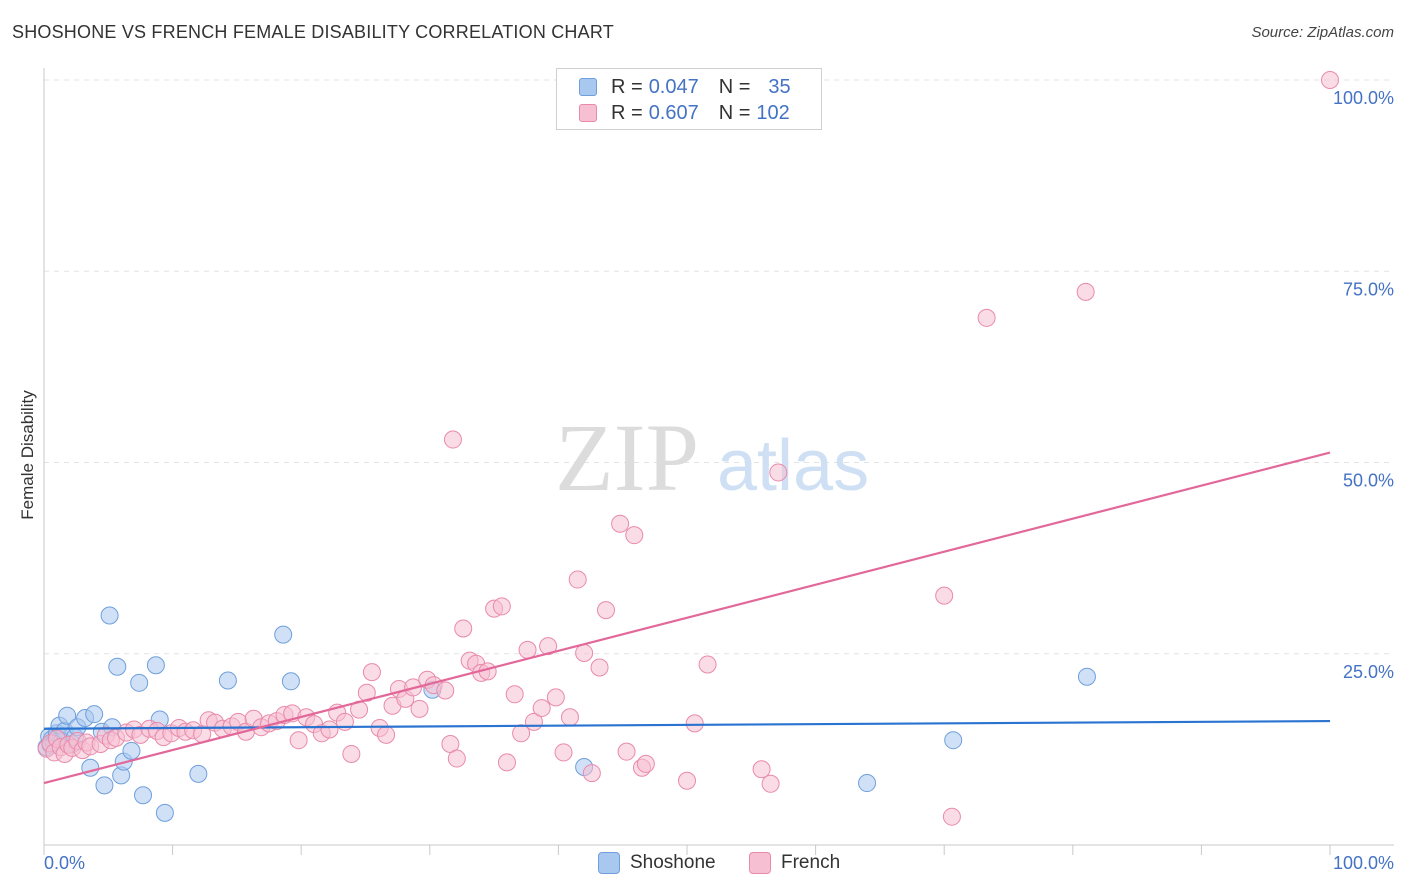 This screenshot has height=892, width=1406. Describe the element at coordinates (588, 113) in the screenshot. I see `french-swatch` at that location.